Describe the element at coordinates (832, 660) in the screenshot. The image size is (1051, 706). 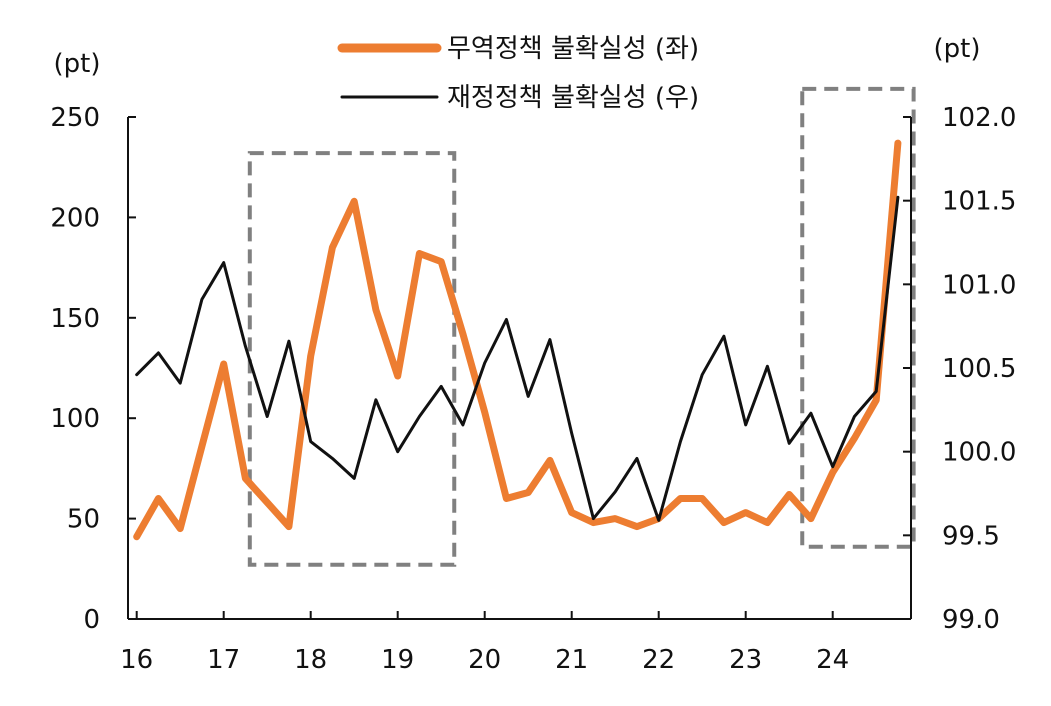
I see `x-tick-label: 24` at that location.